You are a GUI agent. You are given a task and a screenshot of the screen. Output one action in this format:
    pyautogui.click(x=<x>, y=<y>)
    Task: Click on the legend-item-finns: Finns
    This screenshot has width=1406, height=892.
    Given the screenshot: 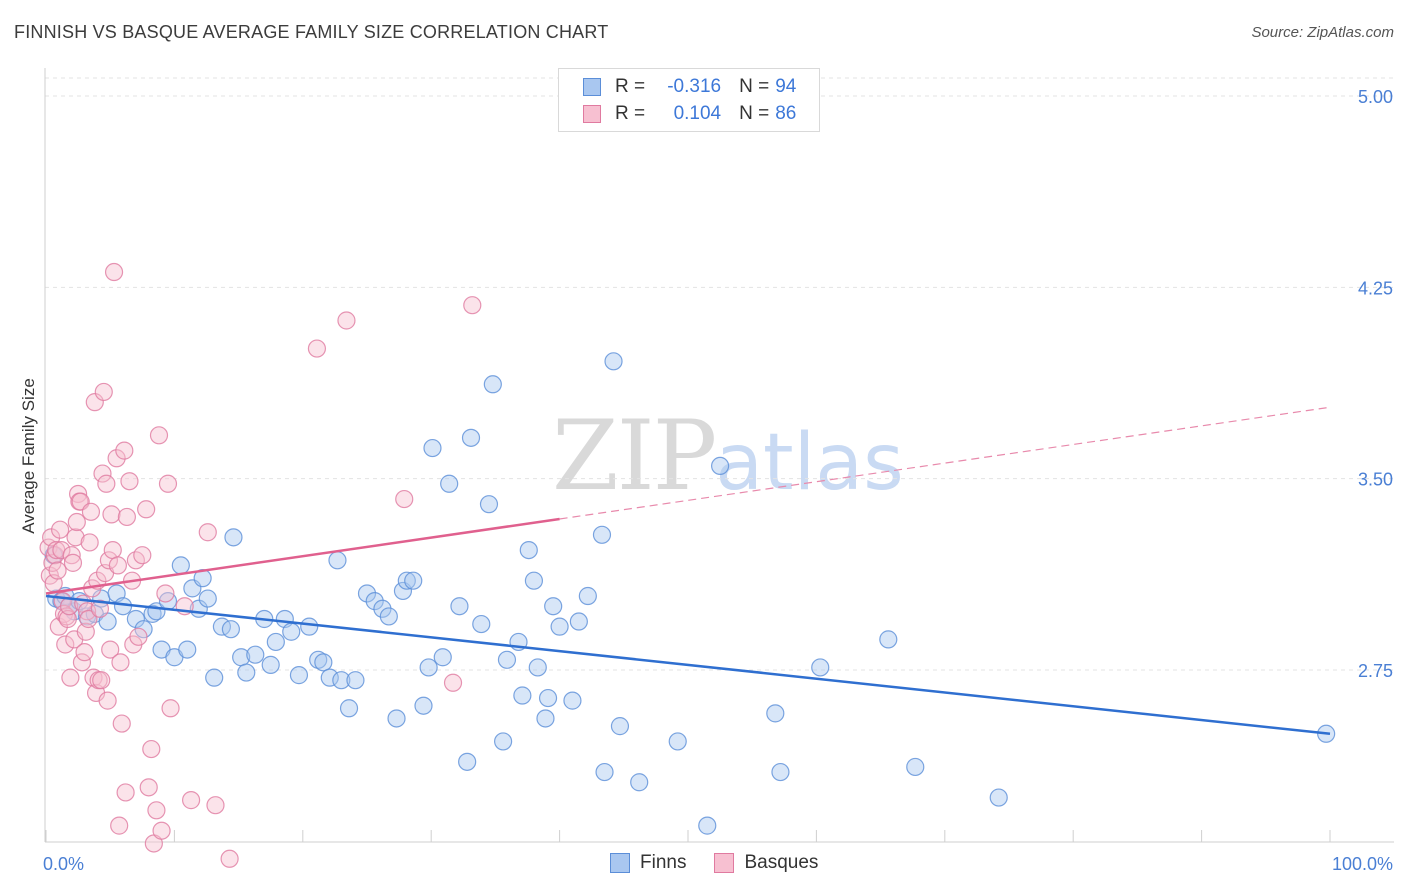 What is the action you would take?
    pyautogui.click(x=648, y=863)
    